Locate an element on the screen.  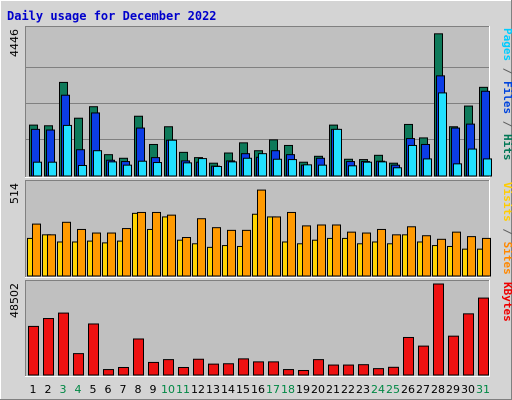
x-tick-day-14: 14 is located at coordinates (228, 389).